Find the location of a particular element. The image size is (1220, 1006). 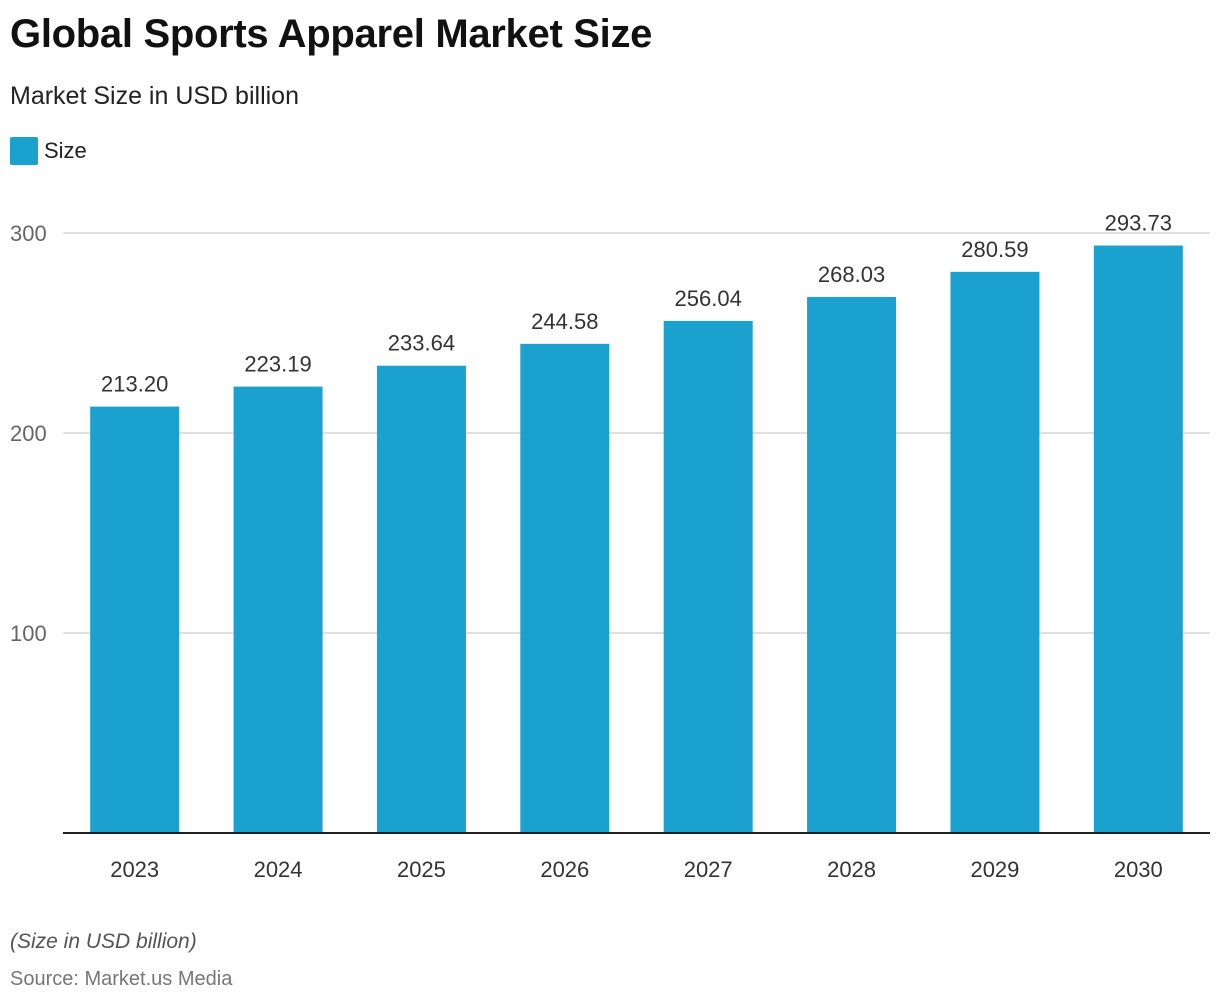

x-tick-label: 2029 is located at coordinates (994, 869).